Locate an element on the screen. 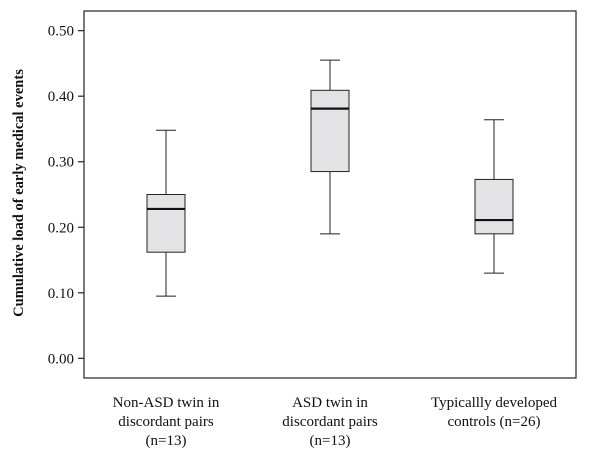 This screenshot has height=450, width=590. x-category-label-line: Non-ASD twin in is located at coordinates (166, 403).